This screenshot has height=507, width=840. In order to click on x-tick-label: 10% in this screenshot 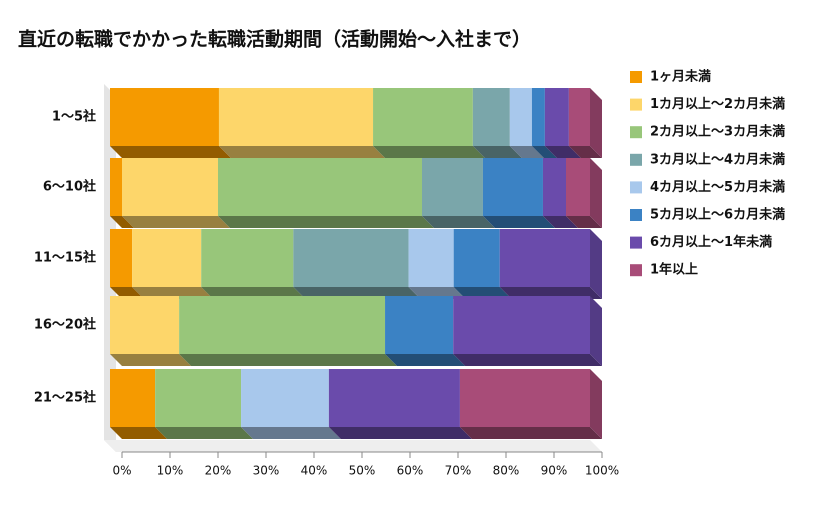, I will do `click(170, 471)`.